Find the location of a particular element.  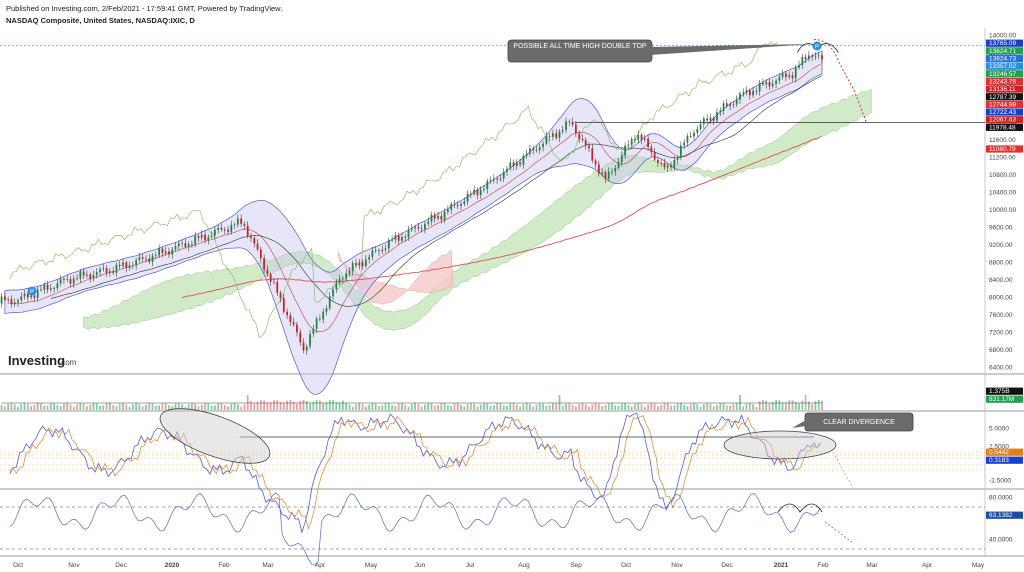

rsi-line is located at coordinates (415, 529).